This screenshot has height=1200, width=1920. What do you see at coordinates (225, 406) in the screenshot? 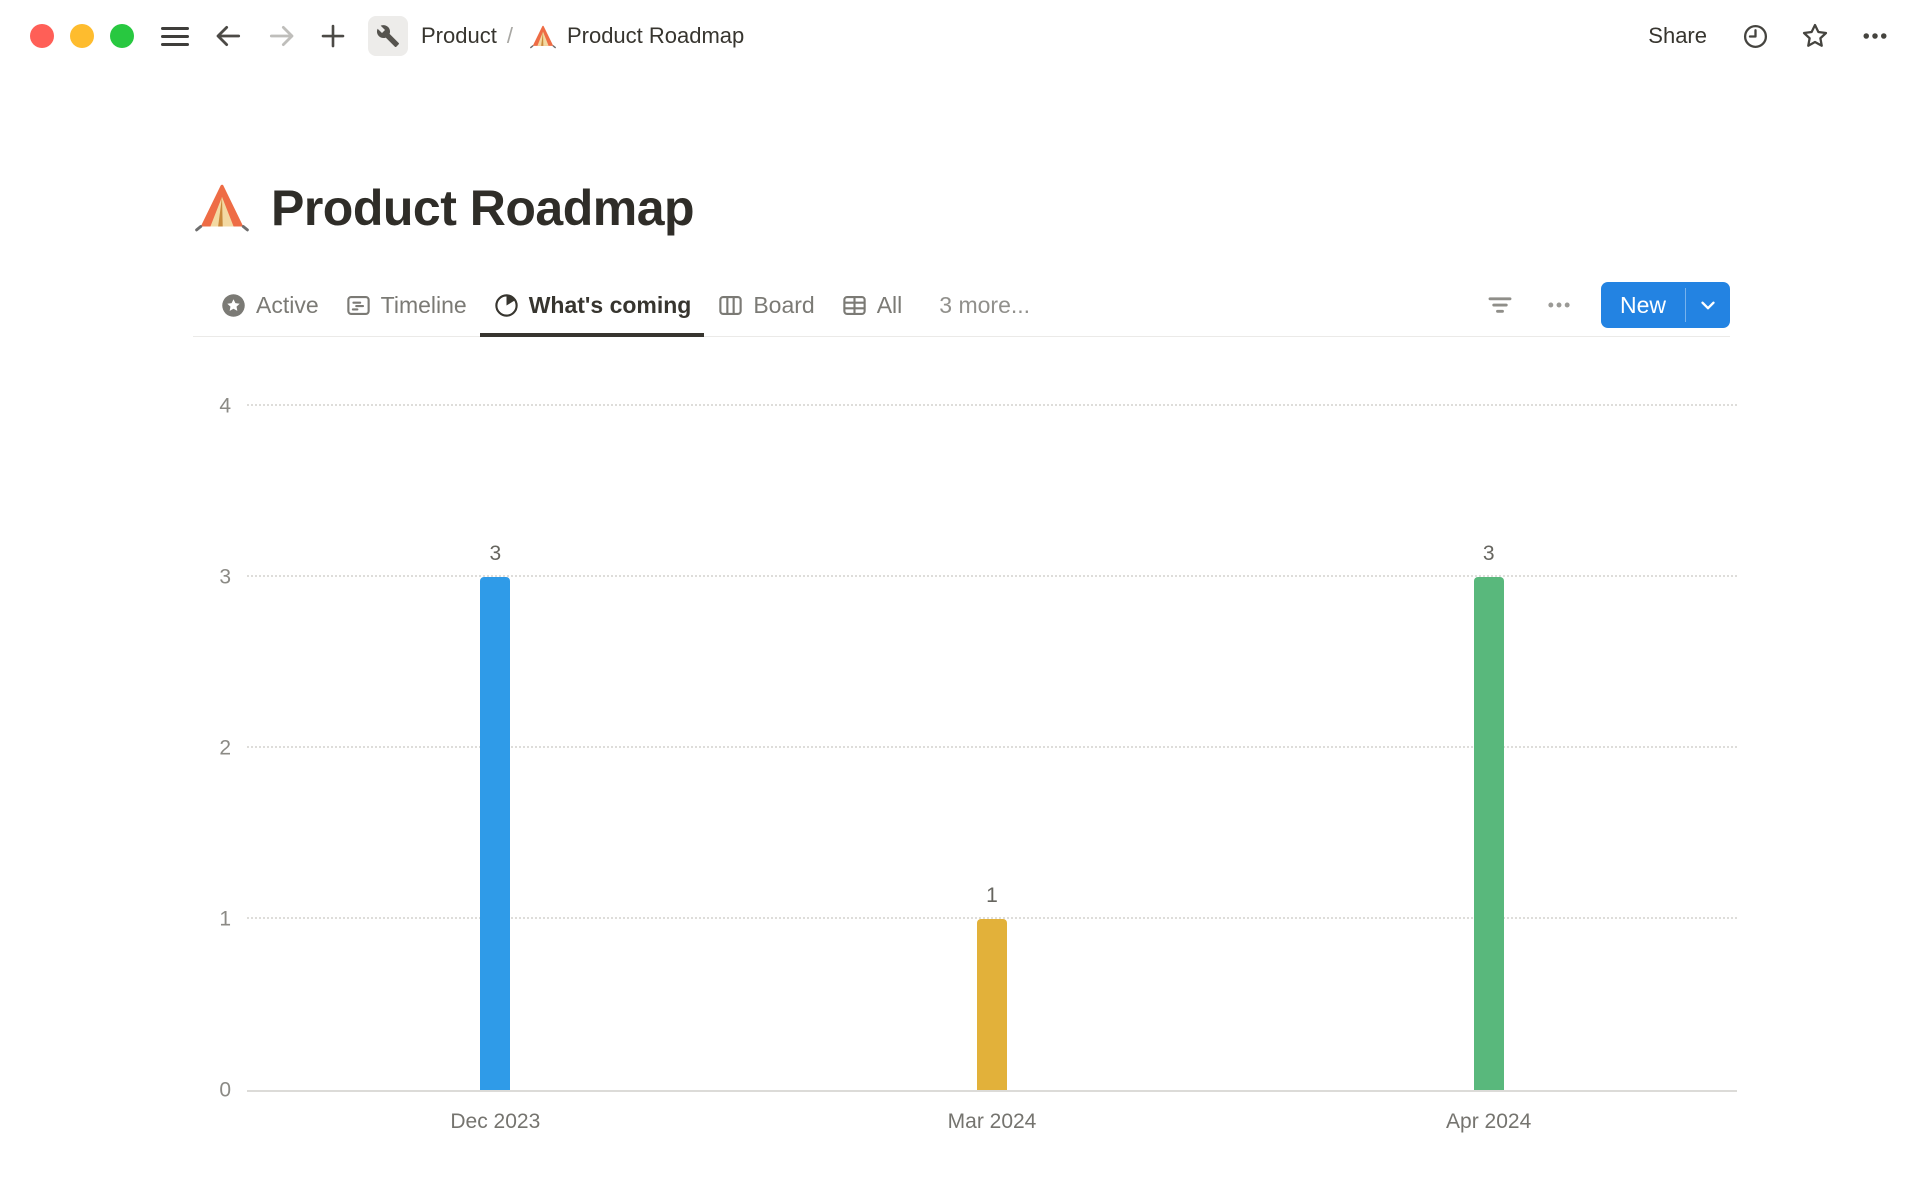
I see `y-axis-tick-label: 4` at bounding box center [225, 406].